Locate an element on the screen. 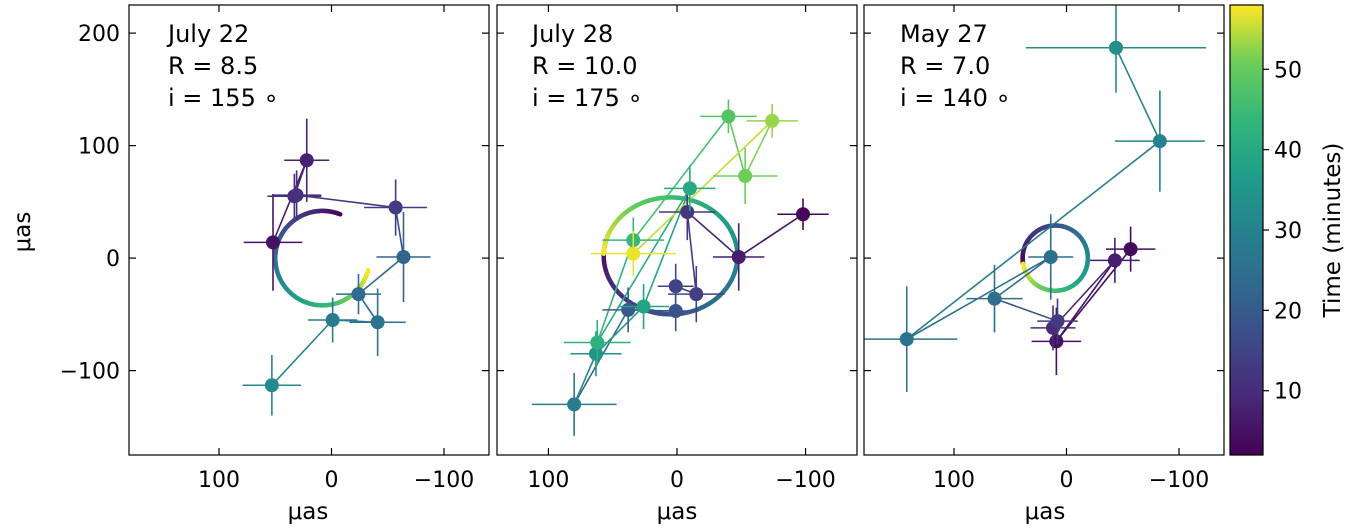 The height and width of the screenshot is (529, 1368). connecting-lines is located at coordinates (688, 260).